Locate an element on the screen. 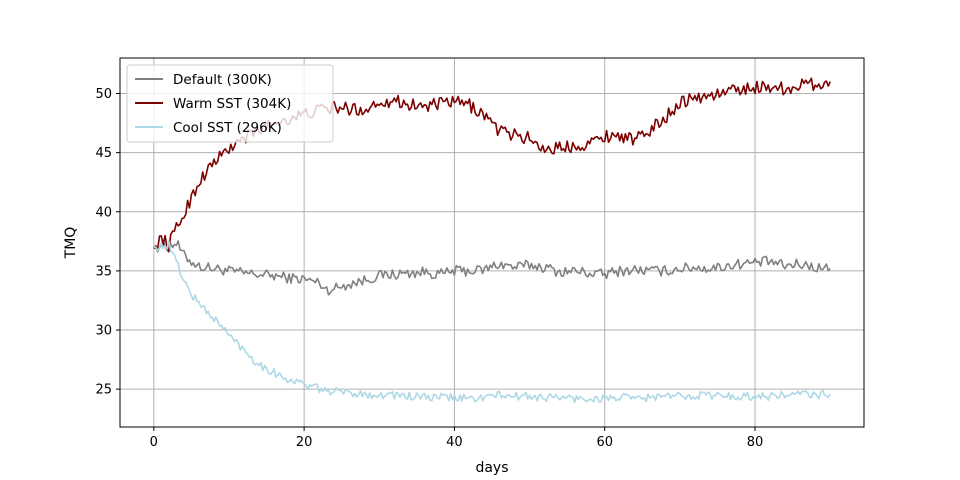 This screenshot has width=960, height=480. y-axis-label: TMQ is located at coordinates (71, 243).